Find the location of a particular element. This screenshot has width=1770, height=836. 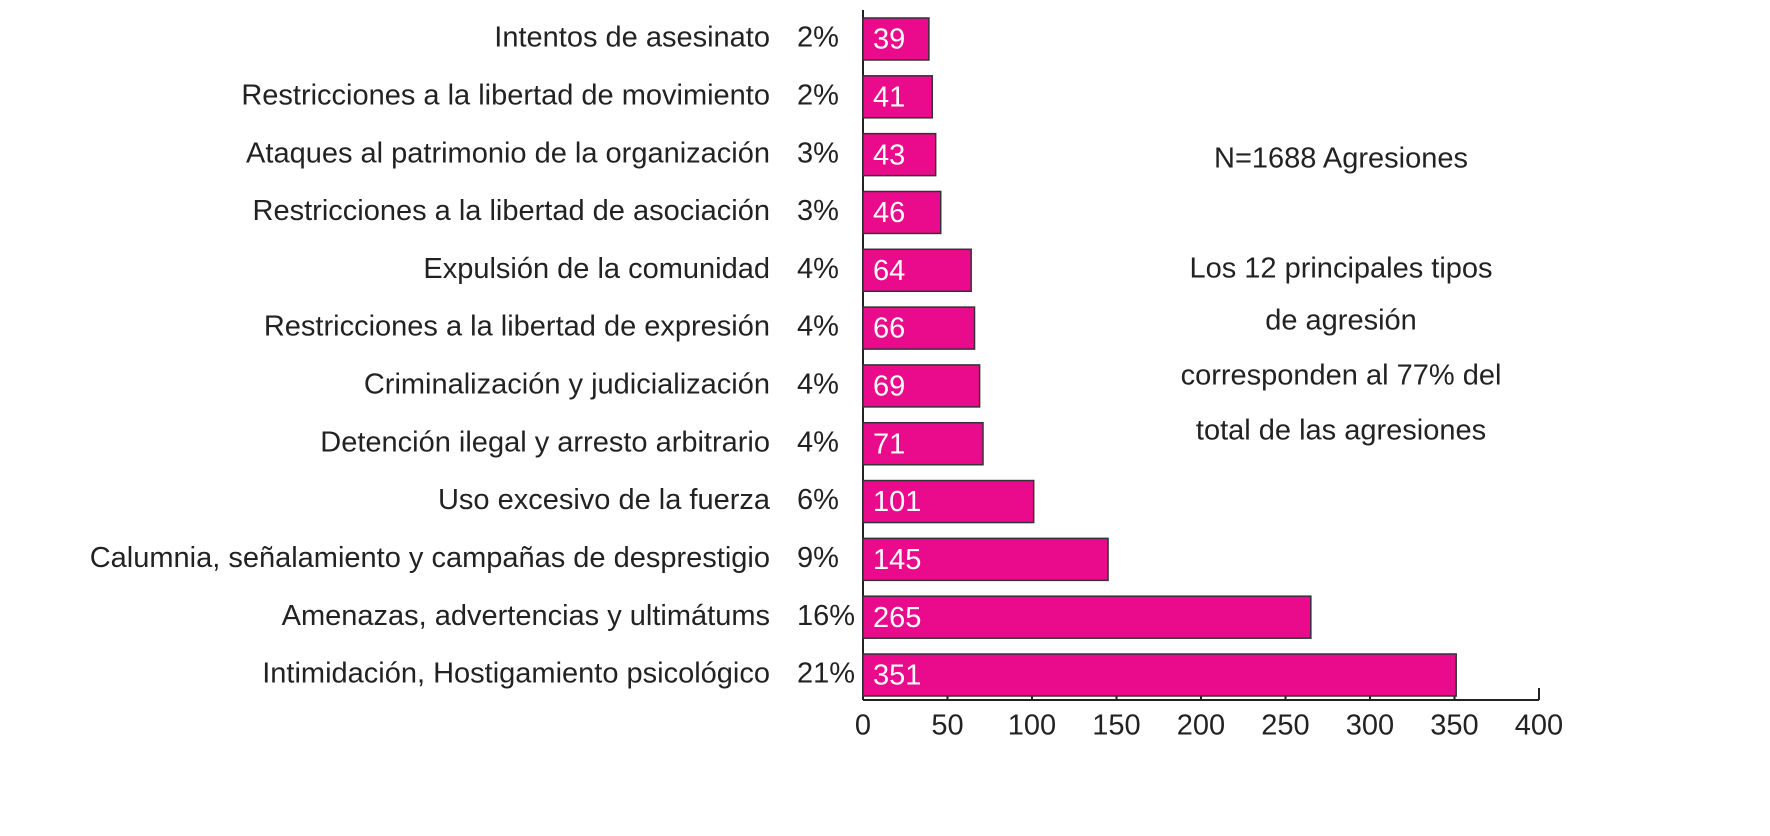

x-tick-label: 100 is located at coordinates (1032, 726).